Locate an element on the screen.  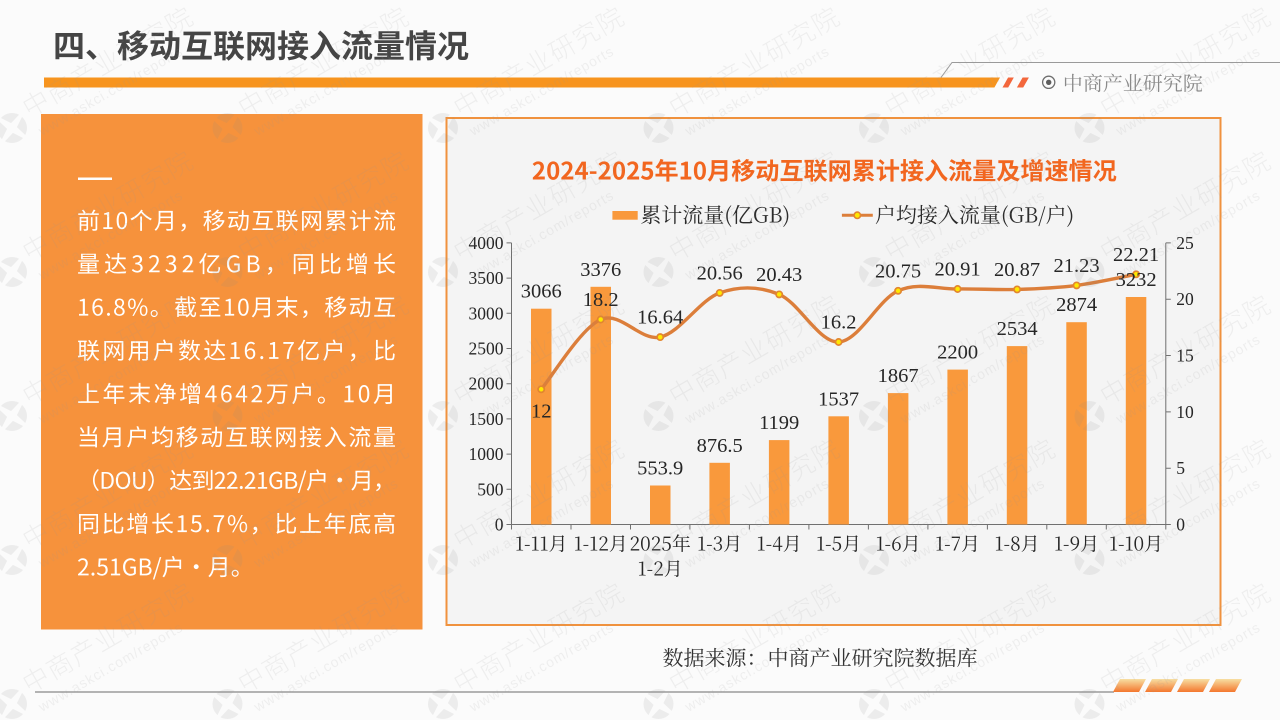
svg-text: 3000 is located at coordinates (486, 313).